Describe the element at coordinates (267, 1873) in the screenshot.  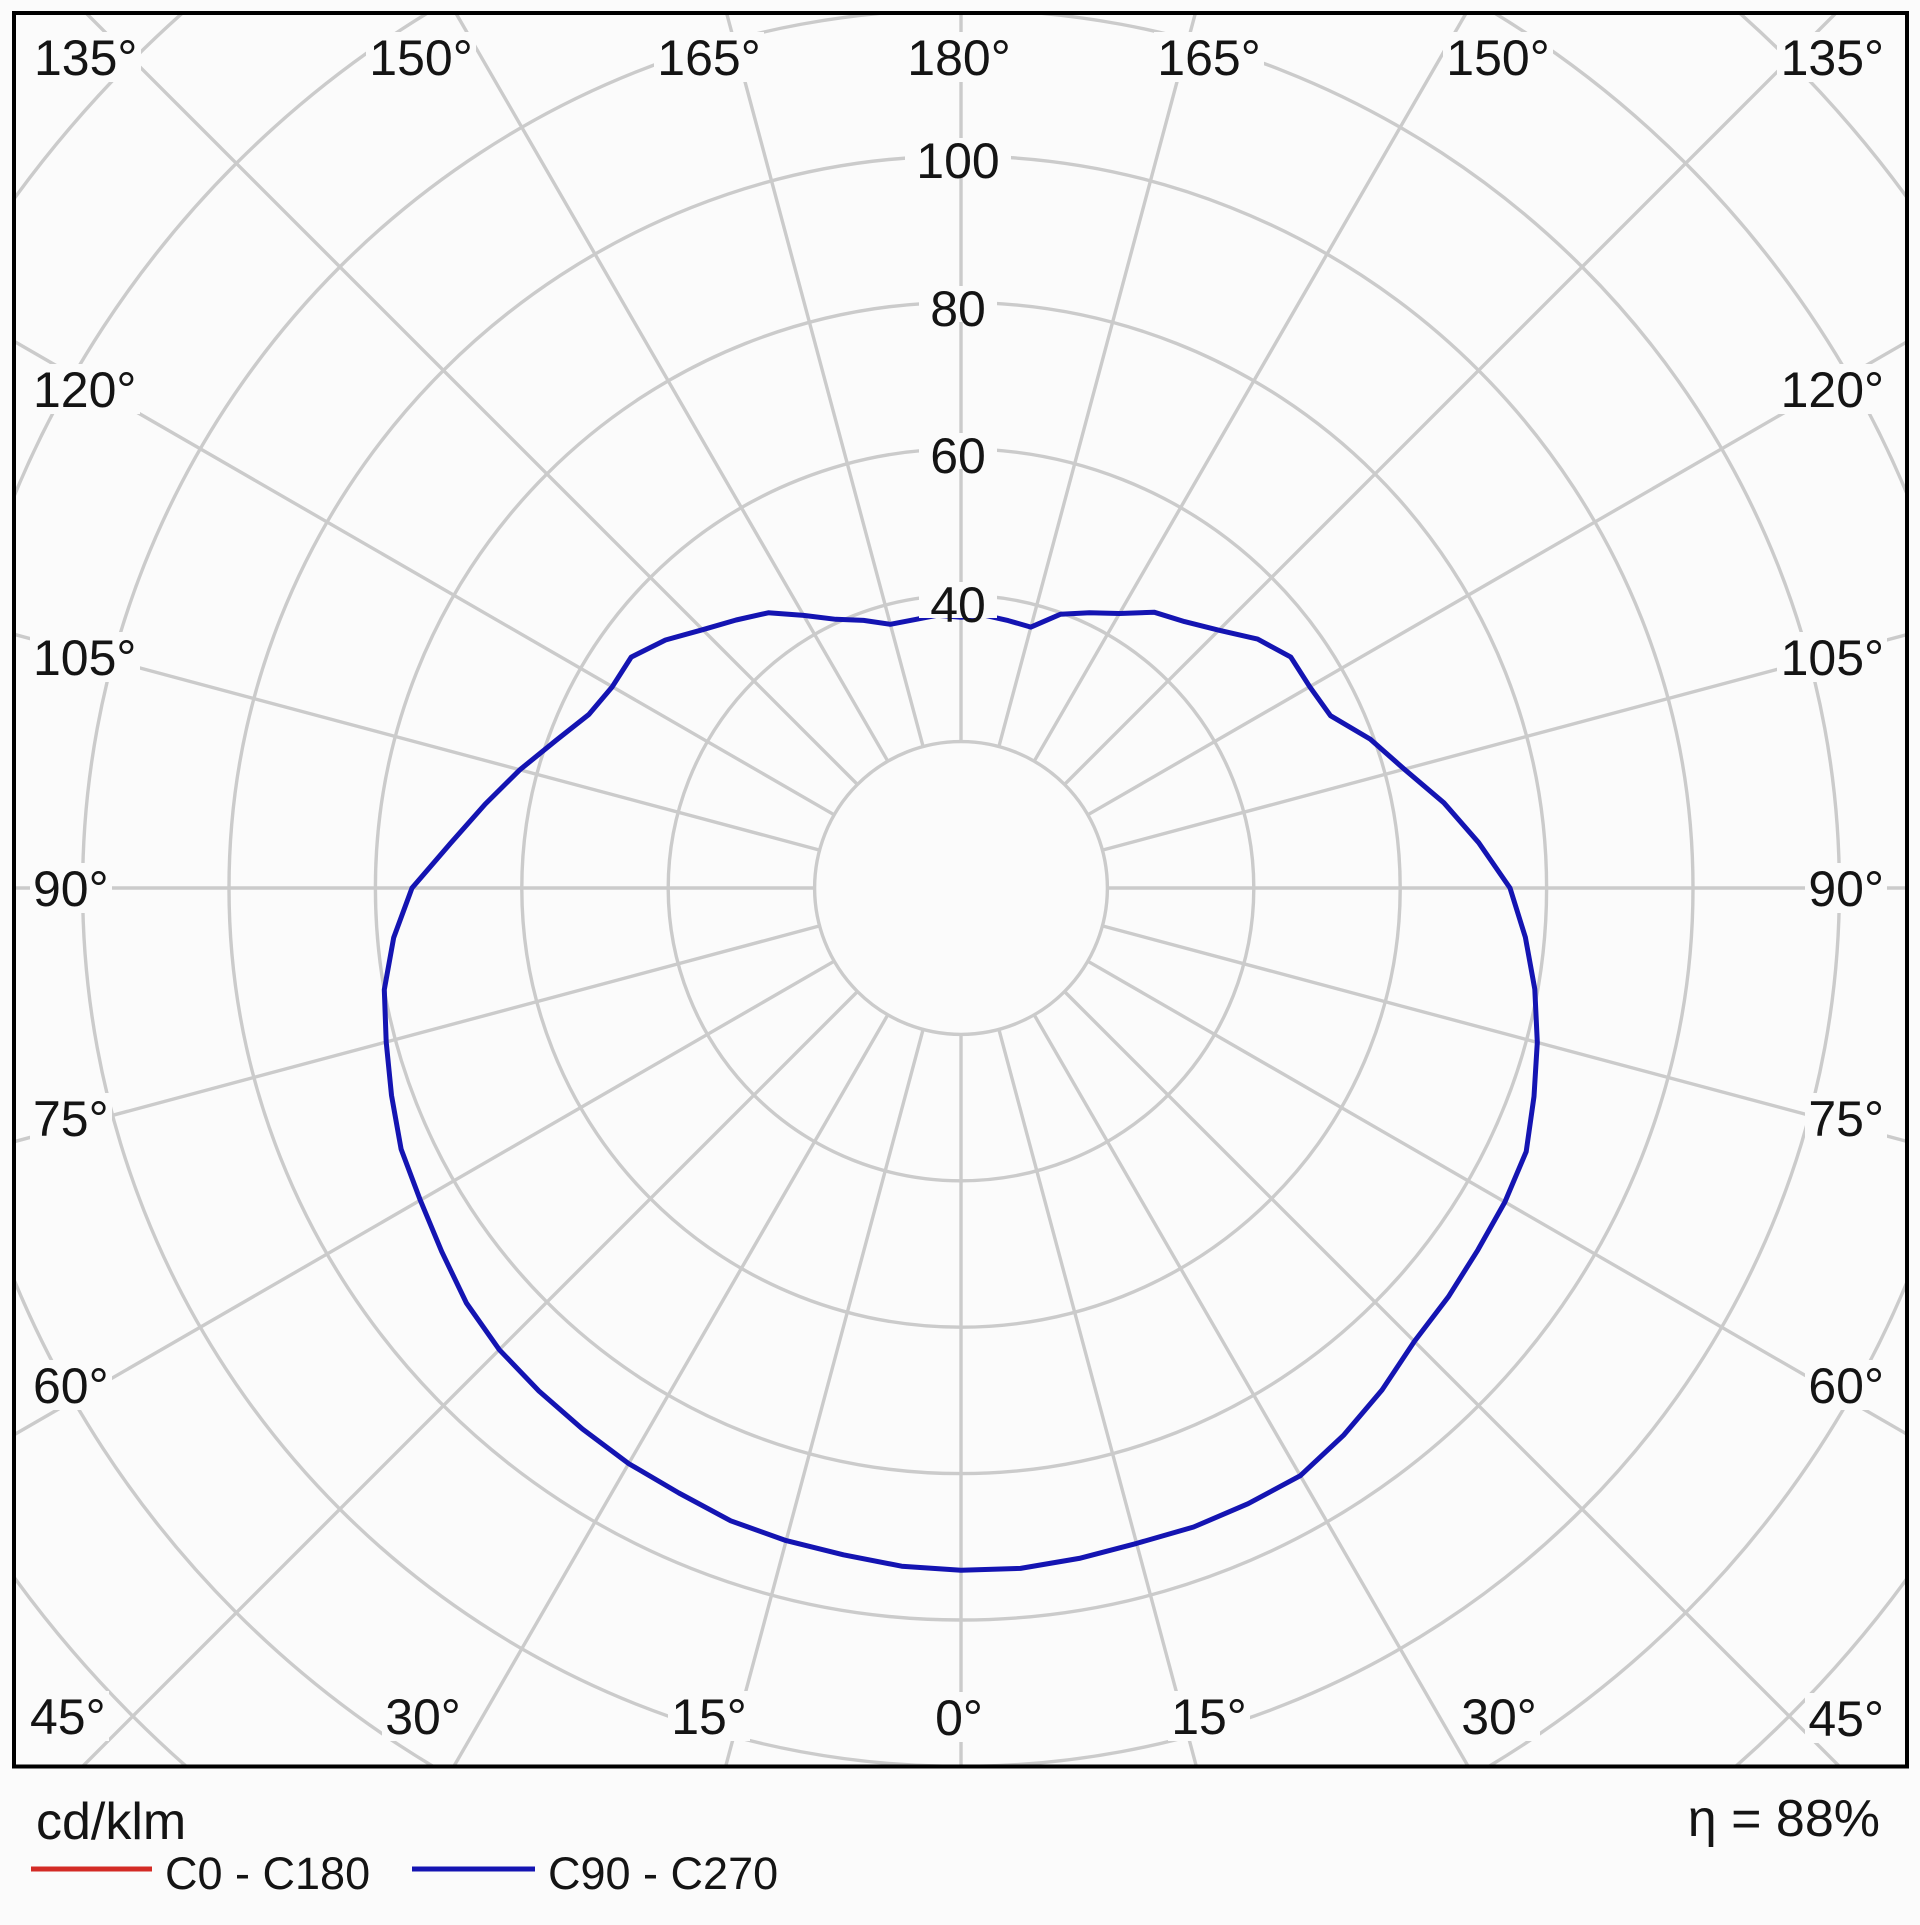
I see `svg-text: C0 - C180` at that location.